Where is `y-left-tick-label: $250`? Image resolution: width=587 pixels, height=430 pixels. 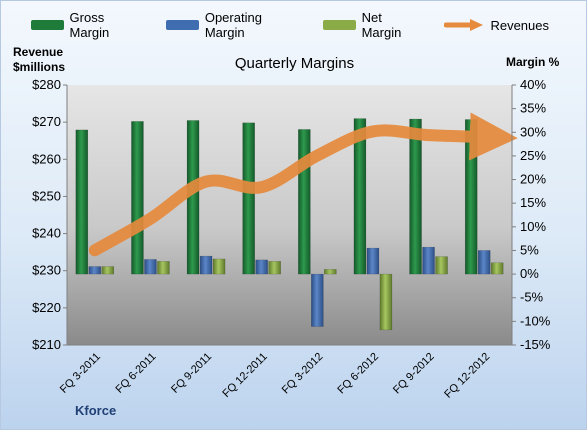
y-left-tick-label: $250 is located at coordinates (46, 195).